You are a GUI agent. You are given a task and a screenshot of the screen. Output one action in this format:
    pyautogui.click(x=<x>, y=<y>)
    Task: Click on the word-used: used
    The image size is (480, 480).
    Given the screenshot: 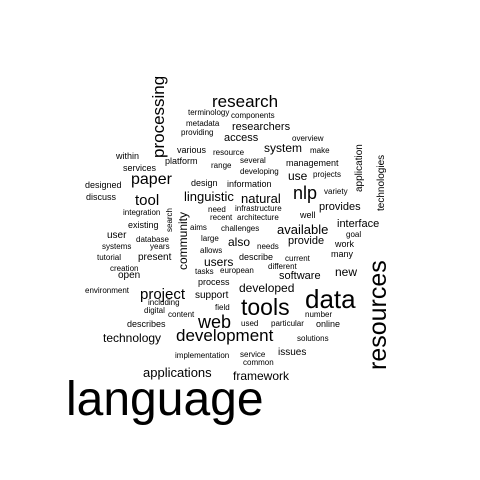 What is the action you would take?
    pyautogui.click(x=250, y=323)
    